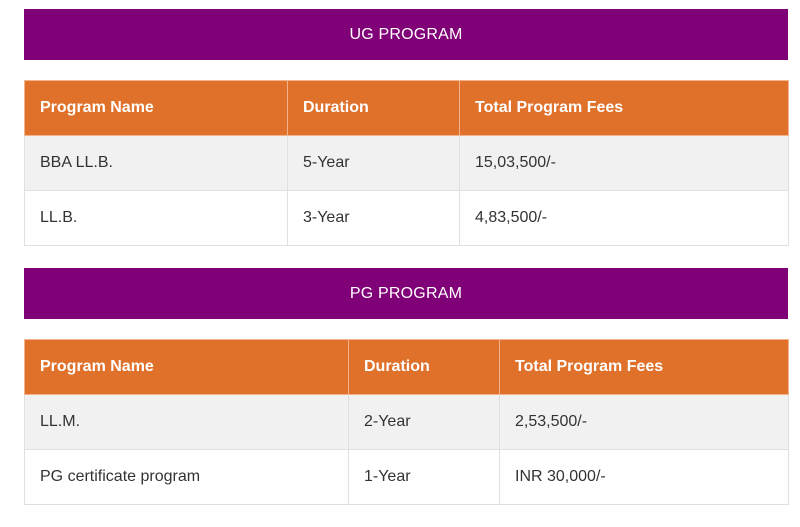 This screenshot has height=527, width=800. I want to click on program-name-cell: PG certificate program, so click(186, 477).